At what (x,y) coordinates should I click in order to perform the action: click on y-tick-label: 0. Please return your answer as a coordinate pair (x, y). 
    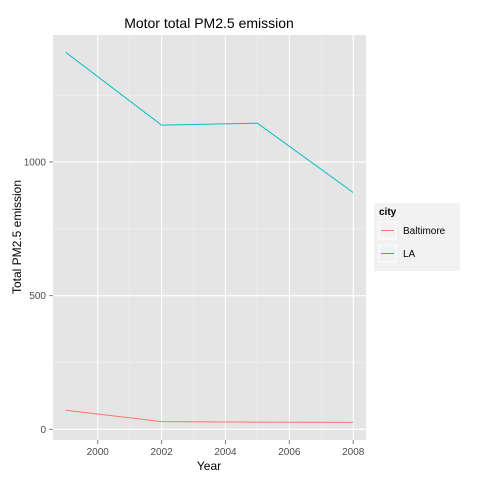
    Looking at the image, I should click on (43, 430).